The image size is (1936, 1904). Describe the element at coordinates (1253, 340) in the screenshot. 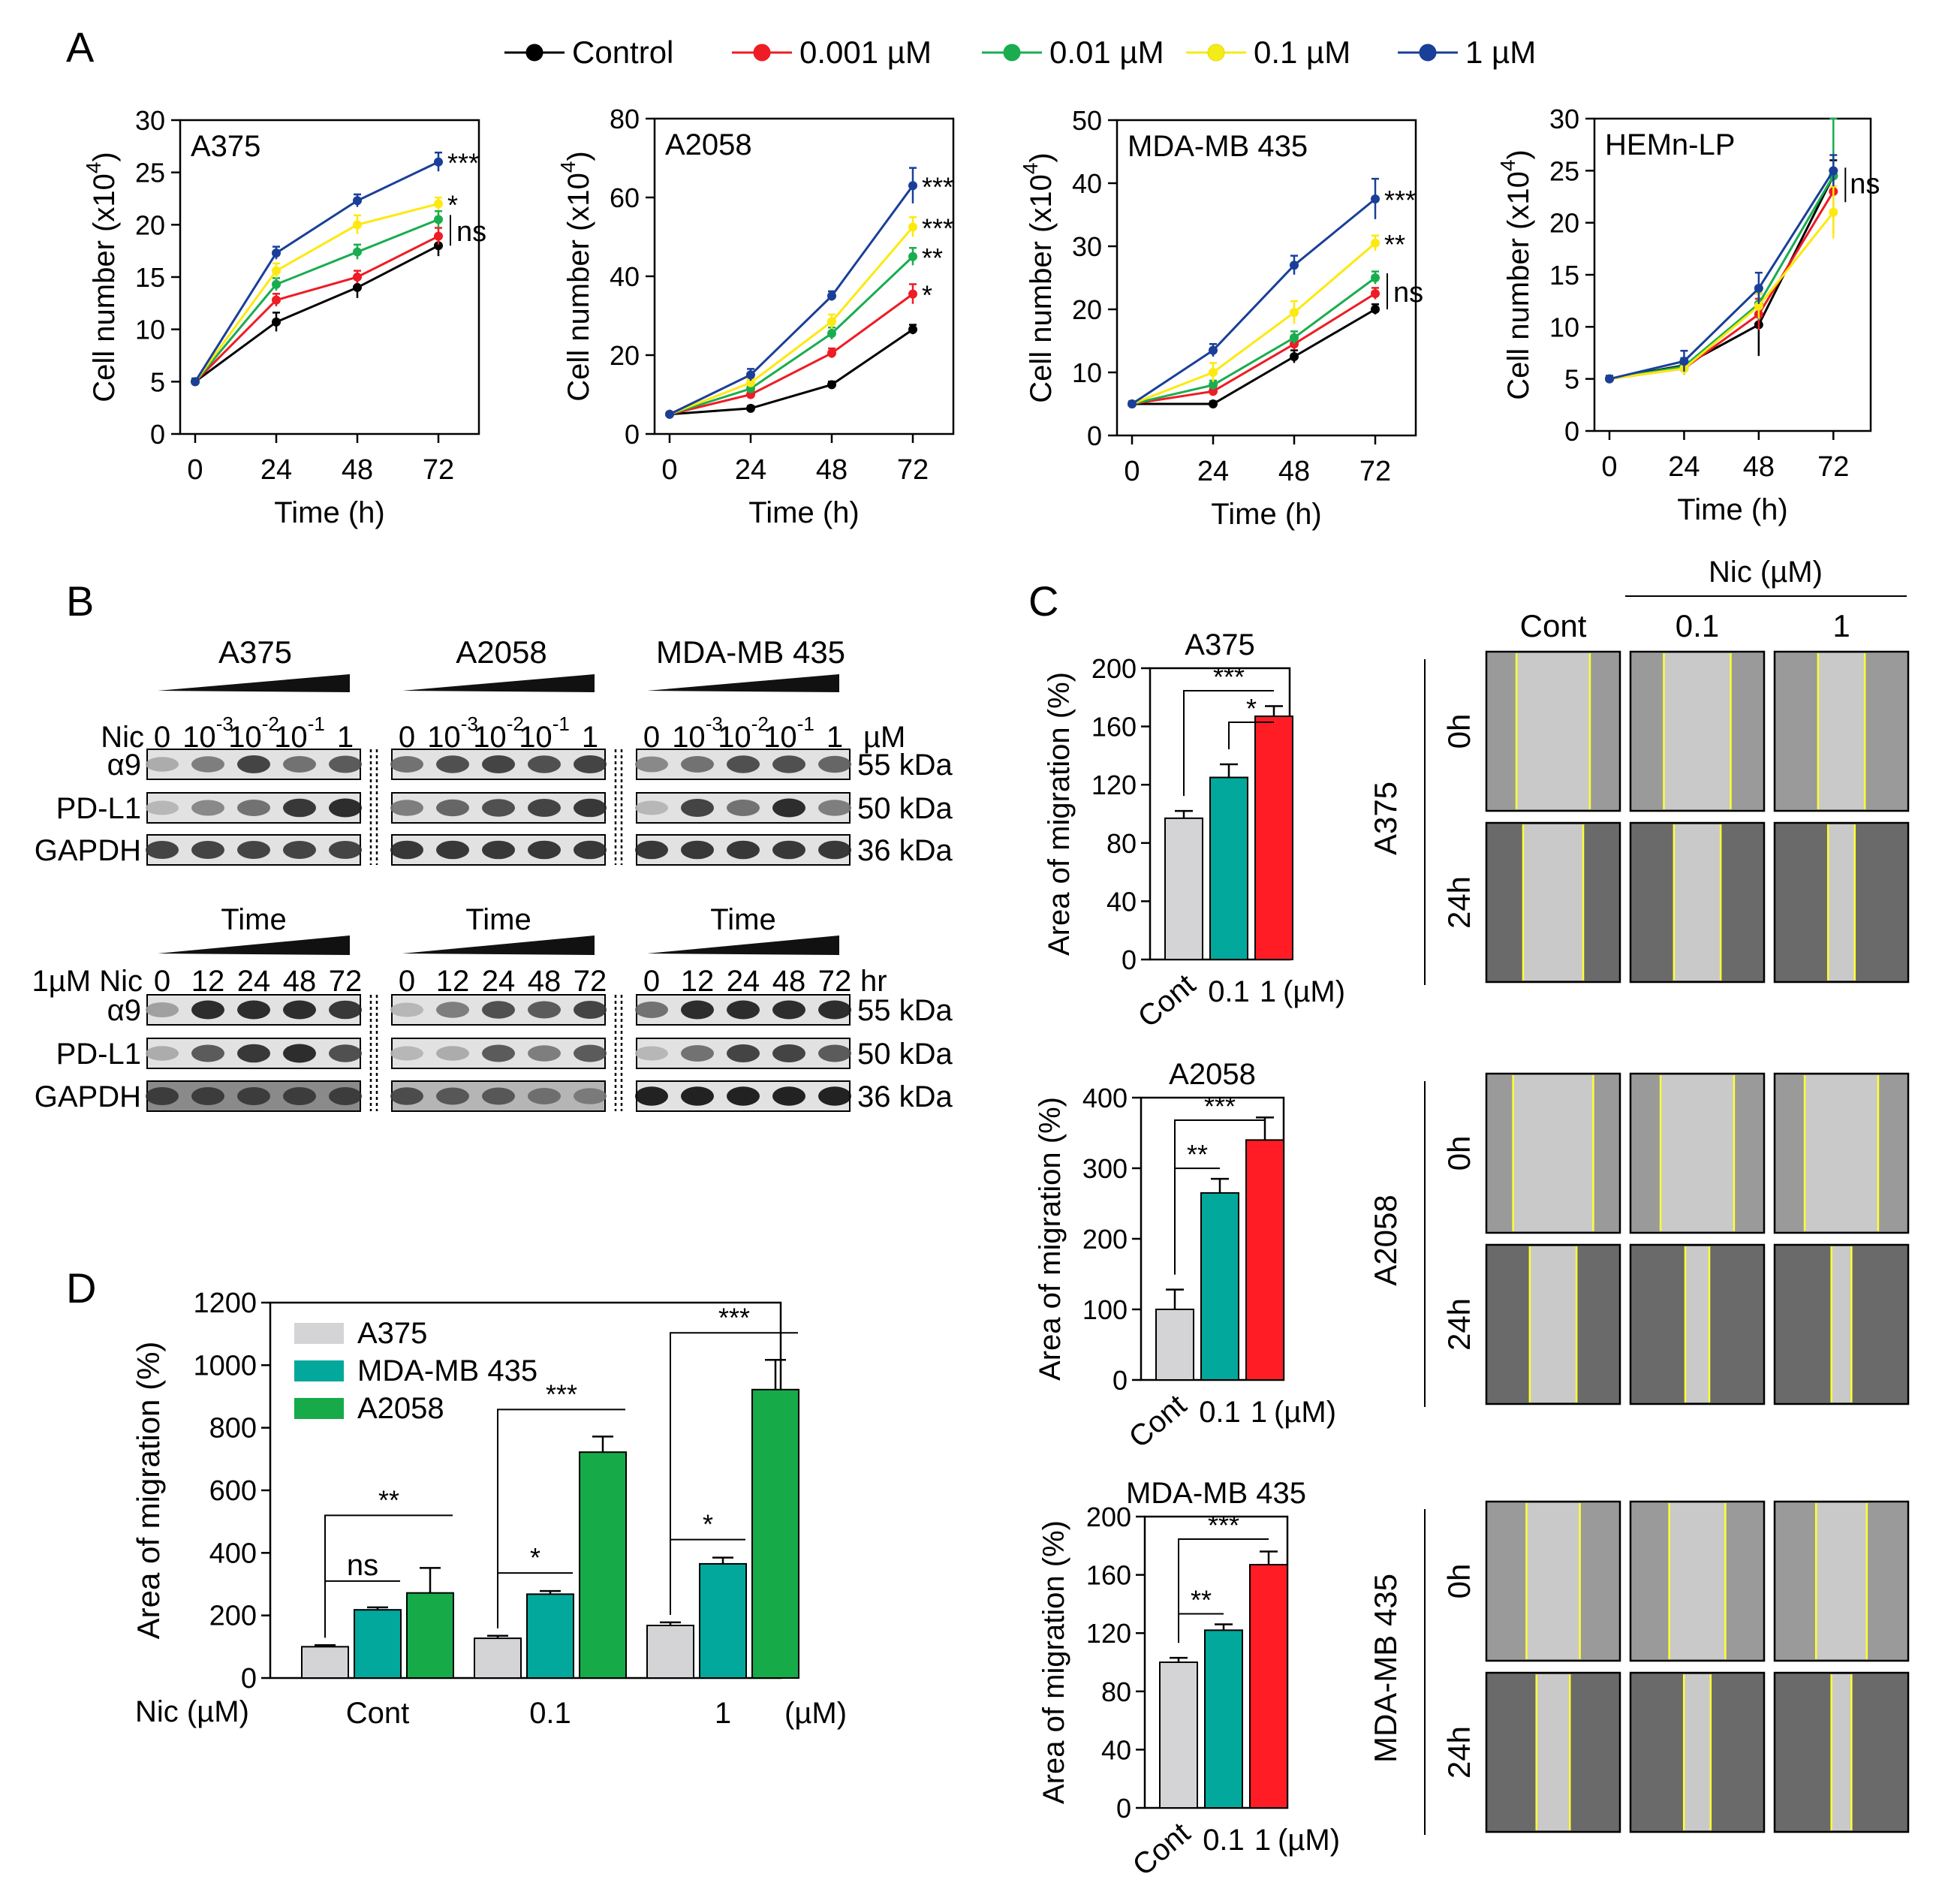

I see `series-line-0-01-m` at that location.